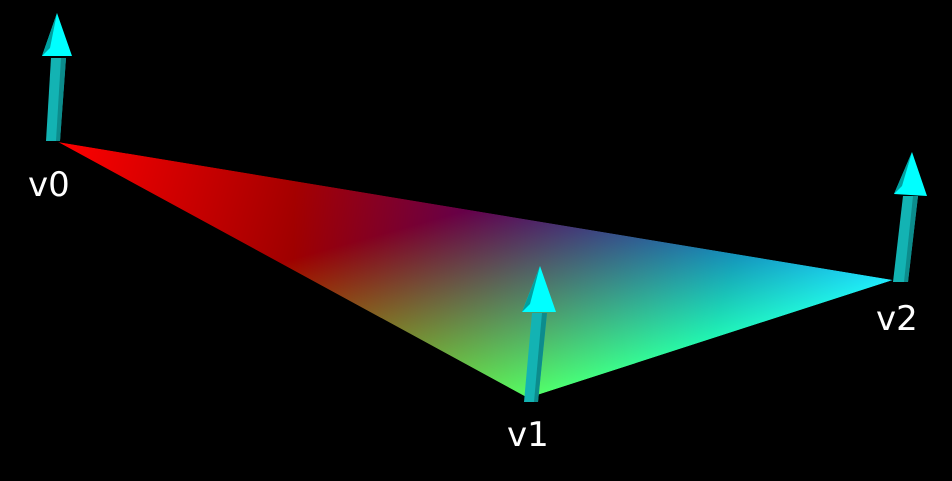 The image size is (952, 481). Describe the element at coordinates (528, 435) in the screenshot. I see `vertex-label-v1: v1` at that location.